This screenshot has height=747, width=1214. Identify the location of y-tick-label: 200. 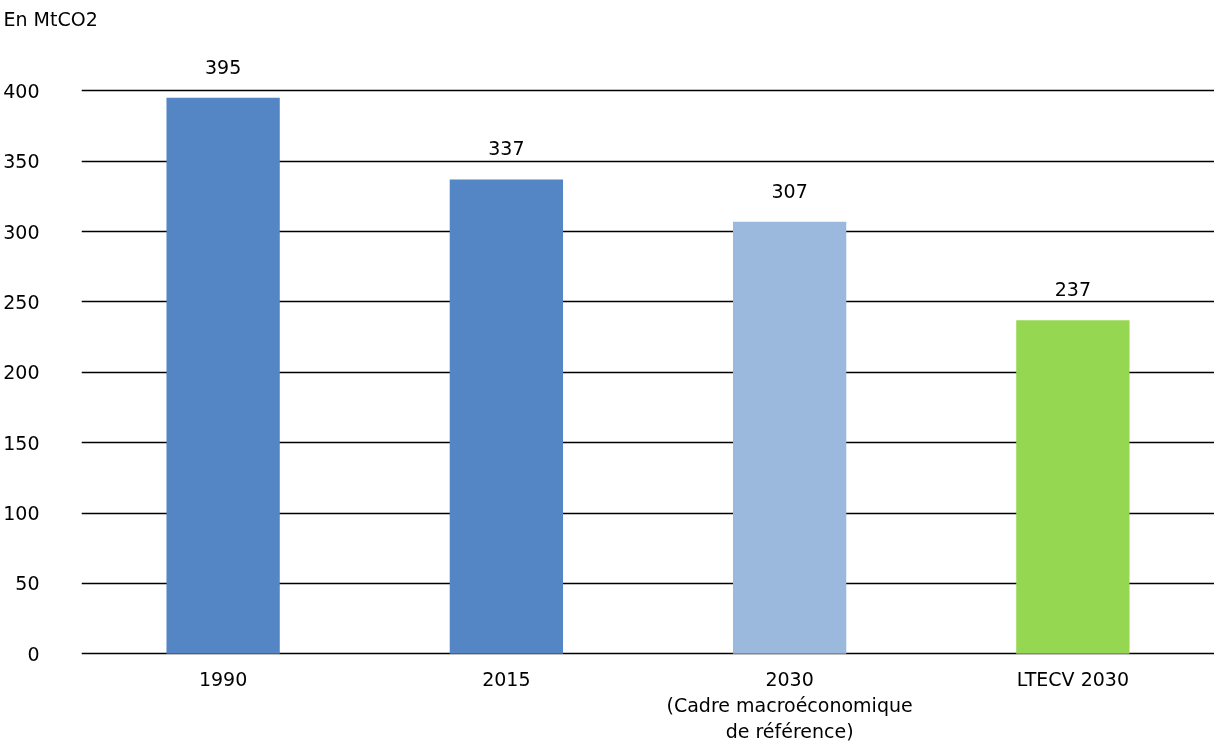
(21, 372).